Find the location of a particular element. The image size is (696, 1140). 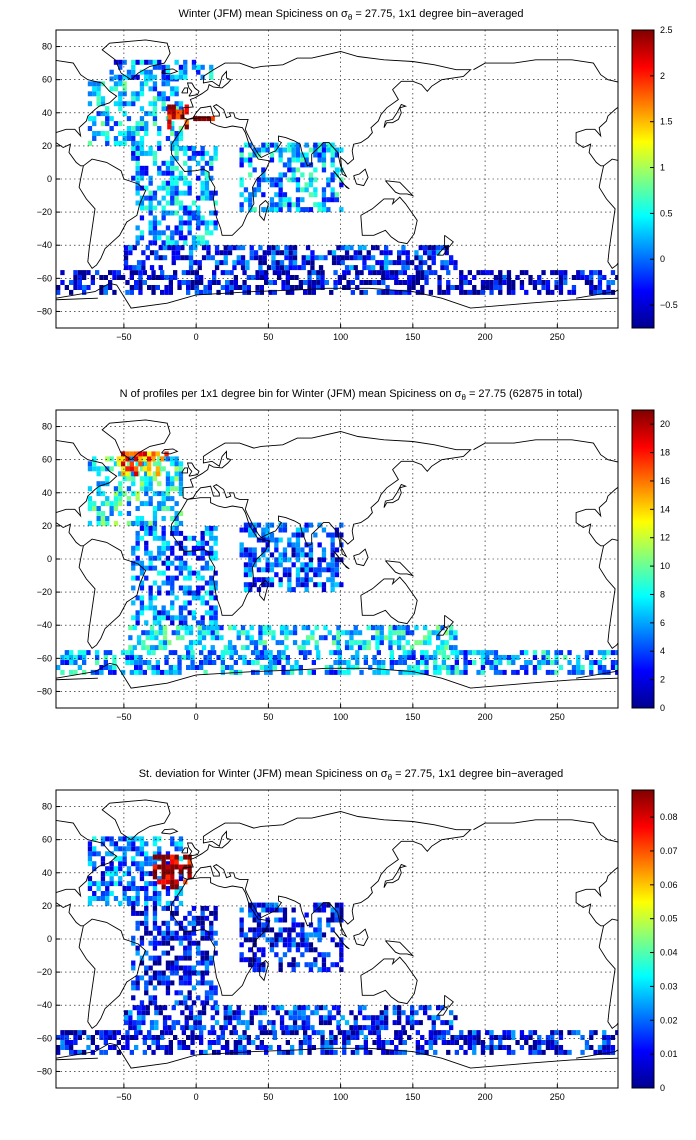

y-tick-label: −40 is located at coordinates (44, 625).